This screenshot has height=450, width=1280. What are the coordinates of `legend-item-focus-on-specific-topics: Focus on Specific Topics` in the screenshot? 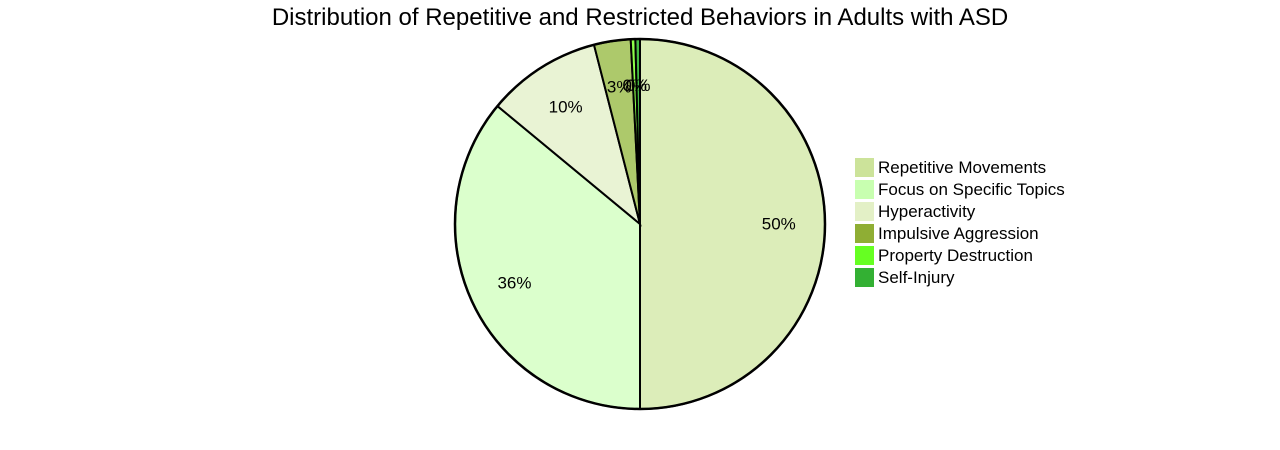 It's located at (960, 189).